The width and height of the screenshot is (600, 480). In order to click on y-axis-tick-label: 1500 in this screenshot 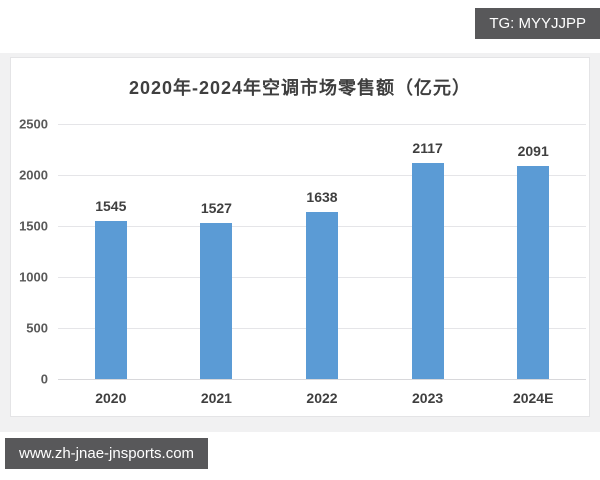, I will do `click(33, 226)`.